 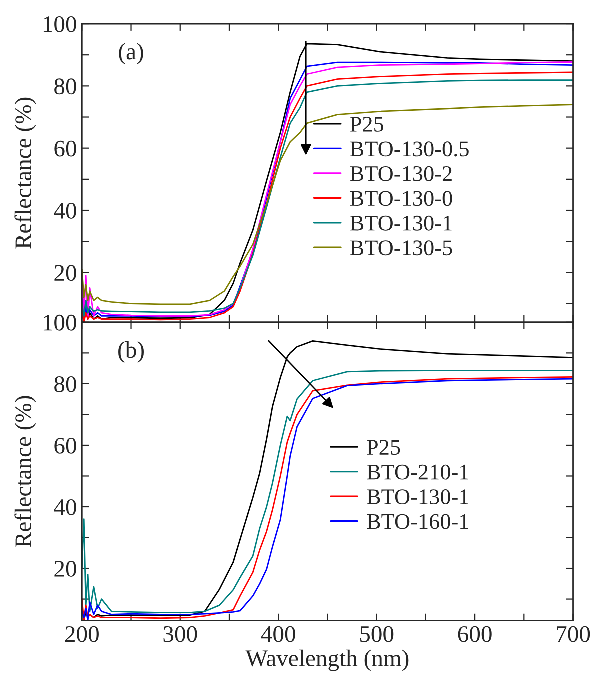 What do you see at coordinates (377, 634) in the screenshot?
I see `x-tick-label: 500` at bounding box center [377, 634].